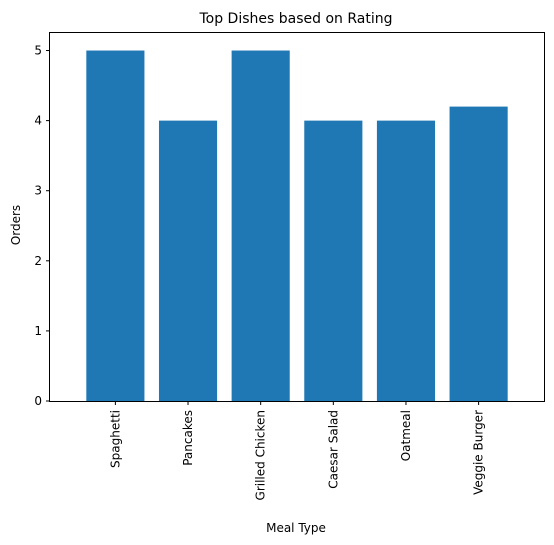 This screenshot has height=545, width=554. What do you see at coordinates (478, 253) in the screenshot?
I see `bar-veggie-burger` at bounding box center [478, 253].